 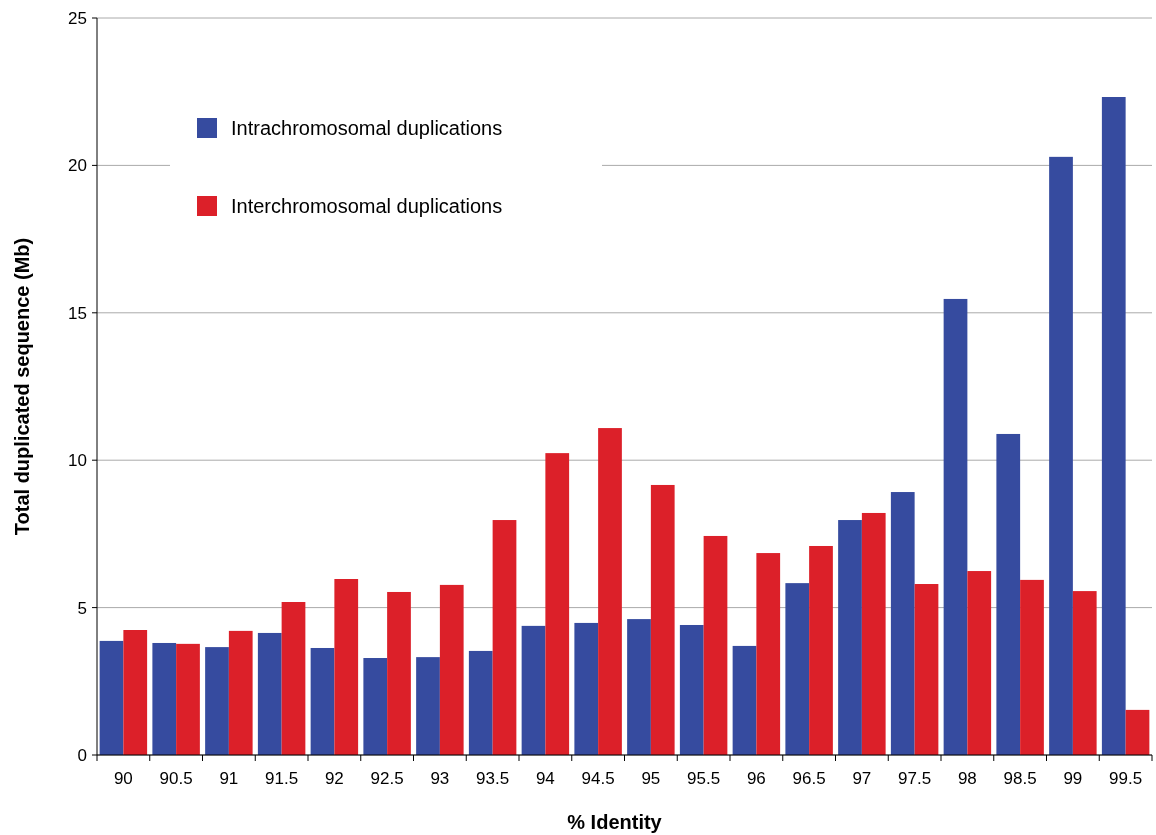 I want to click on legend-label: Intrachromosomal duplications, so click(x=367, y=128).